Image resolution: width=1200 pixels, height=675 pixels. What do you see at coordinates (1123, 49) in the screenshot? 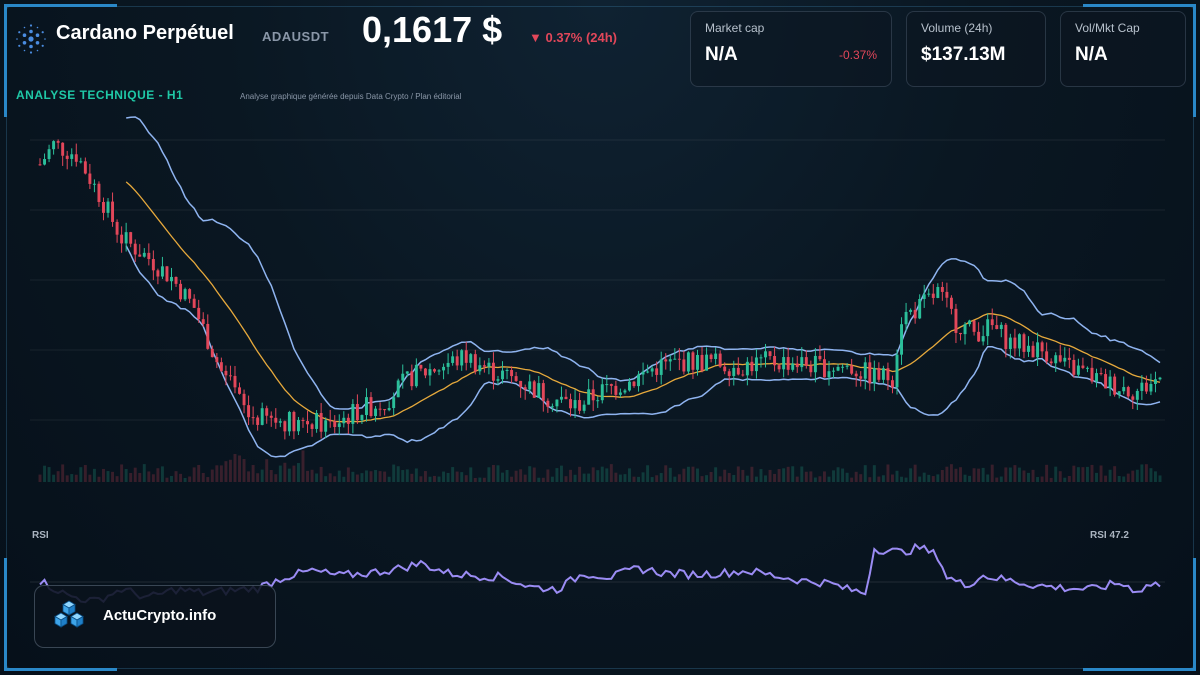
I see `stat-card-vol-mkt-cap: Vol/Mkt Cap N/A` at bounding box center [1123, 49].